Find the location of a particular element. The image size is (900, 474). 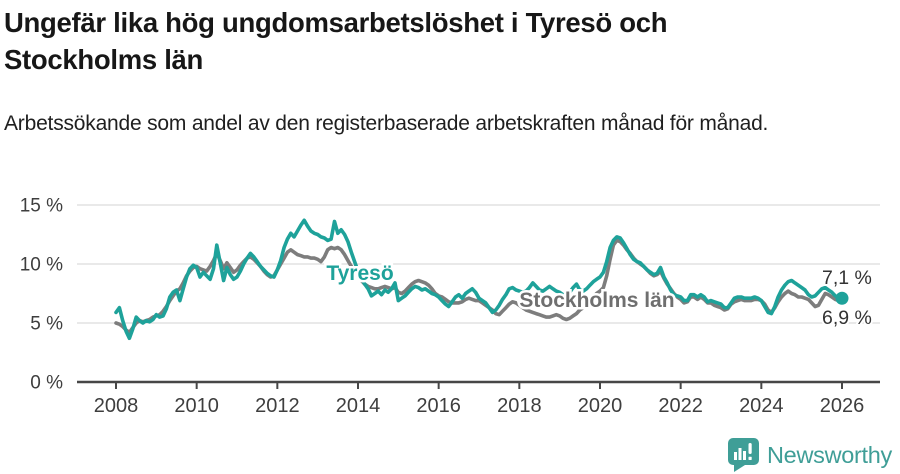

y-tick-label: 0 % is located at coordinates (46, 383).